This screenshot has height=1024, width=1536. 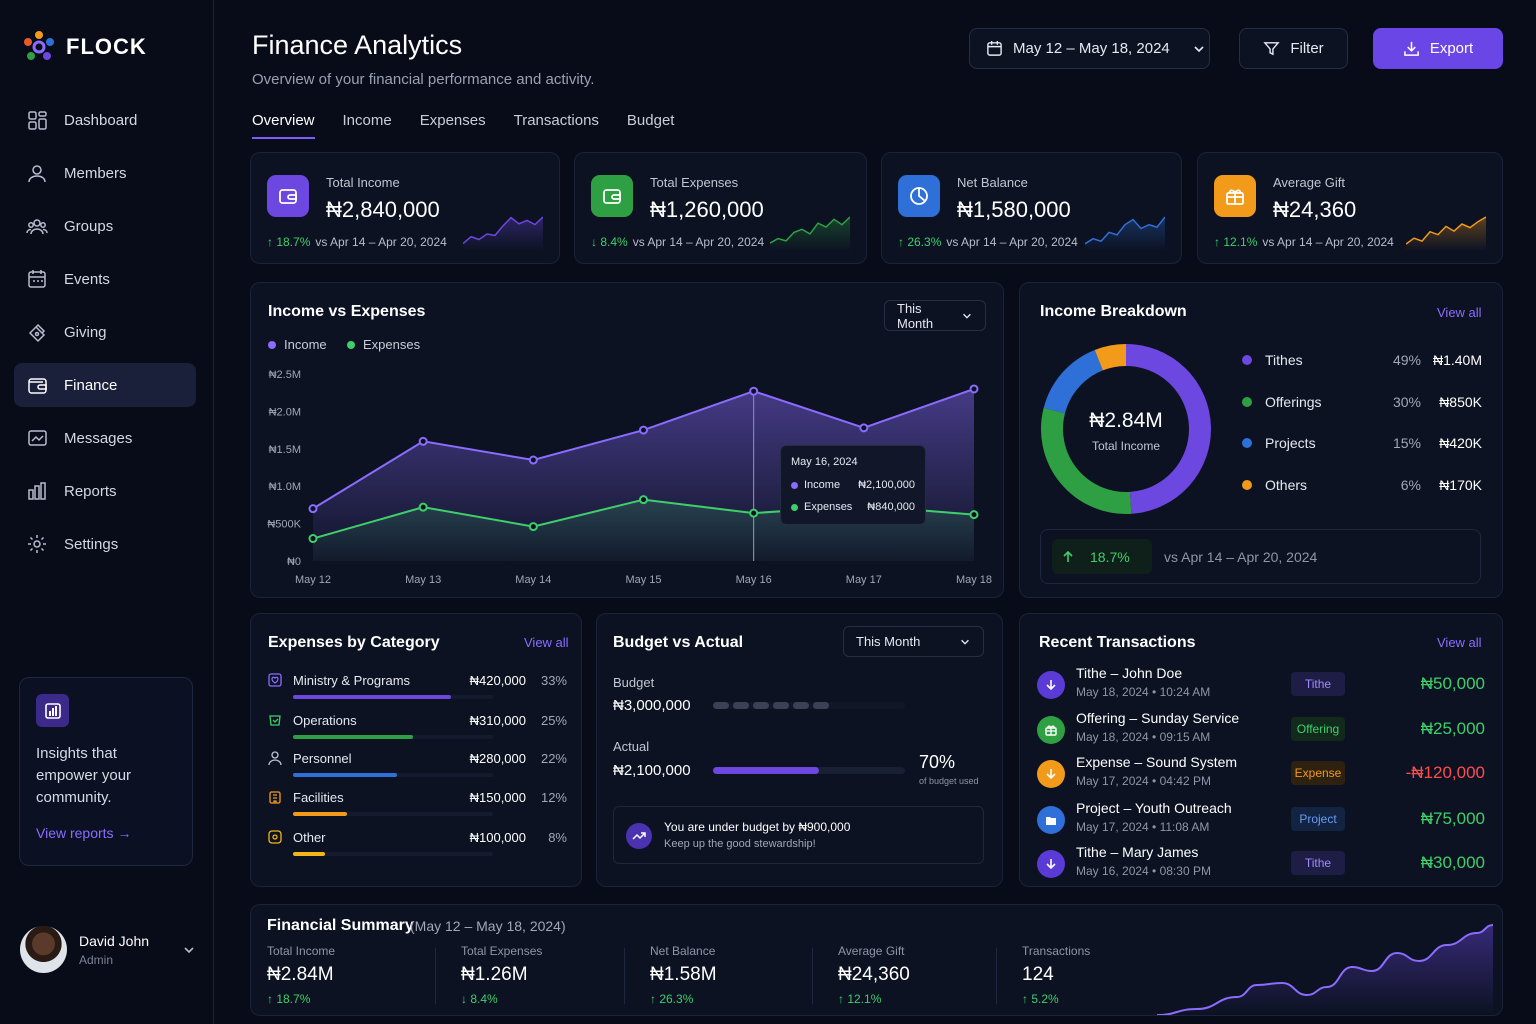 What do you see at coordinates (1137, 852) in the screenshot?
I see `transaction-title: Tithe – Mary James` at bounding box center [1137, 852].